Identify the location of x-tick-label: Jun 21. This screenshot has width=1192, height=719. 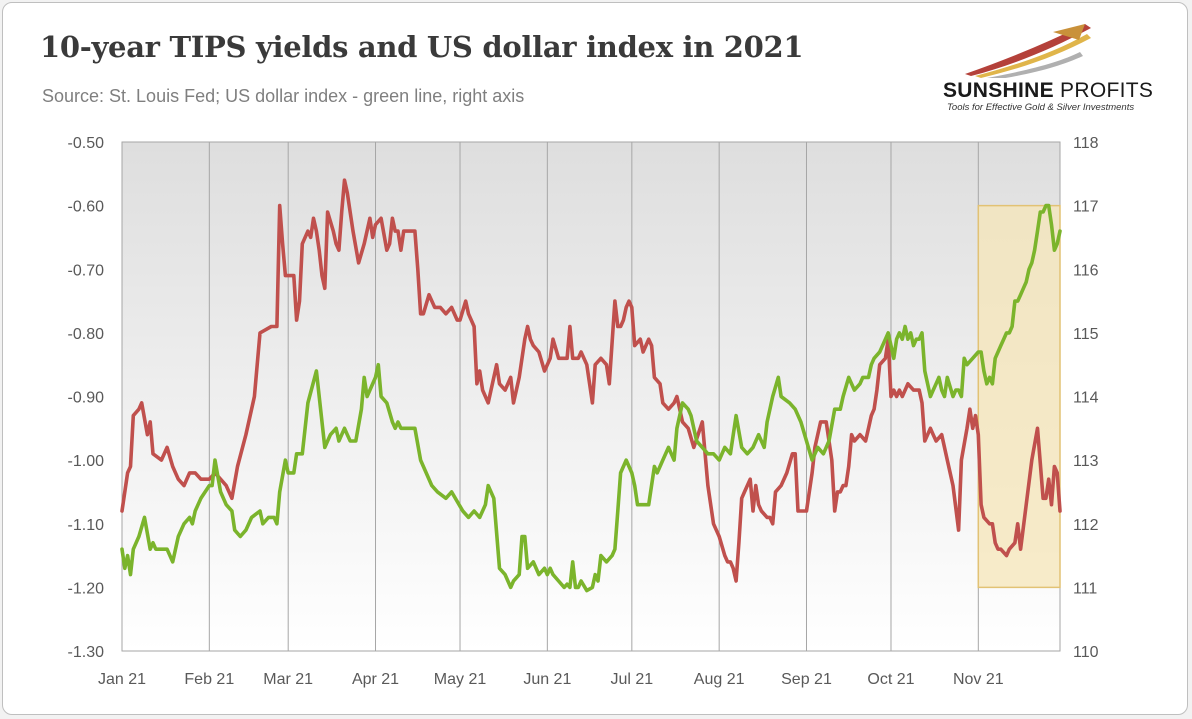
(547, 679).